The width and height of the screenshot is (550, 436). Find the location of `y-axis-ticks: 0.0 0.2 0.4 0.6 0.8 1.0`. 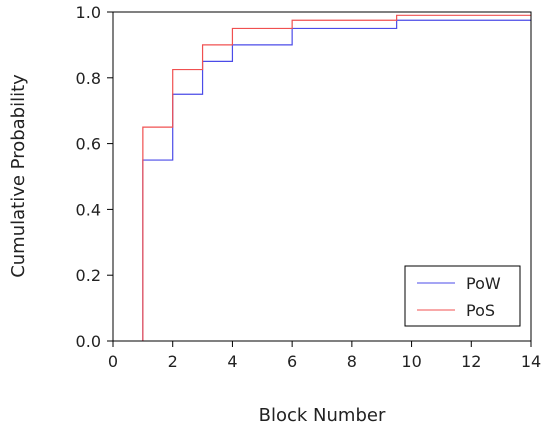

y-axis-ticks: 0.0 0.2 0.4 0.6 0.8 1.0 is located at coordinates (94, 177).